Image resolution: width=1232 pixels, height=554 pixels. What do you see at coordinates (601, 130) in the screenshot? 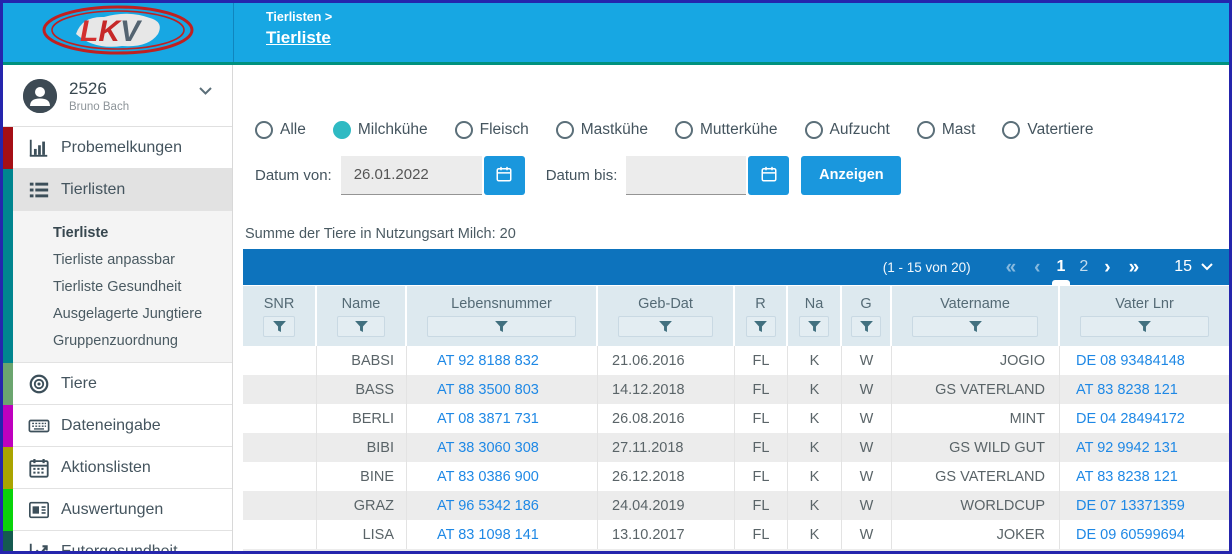
I see `radio-option: Mastkühe` at bounding box center [601, 130].